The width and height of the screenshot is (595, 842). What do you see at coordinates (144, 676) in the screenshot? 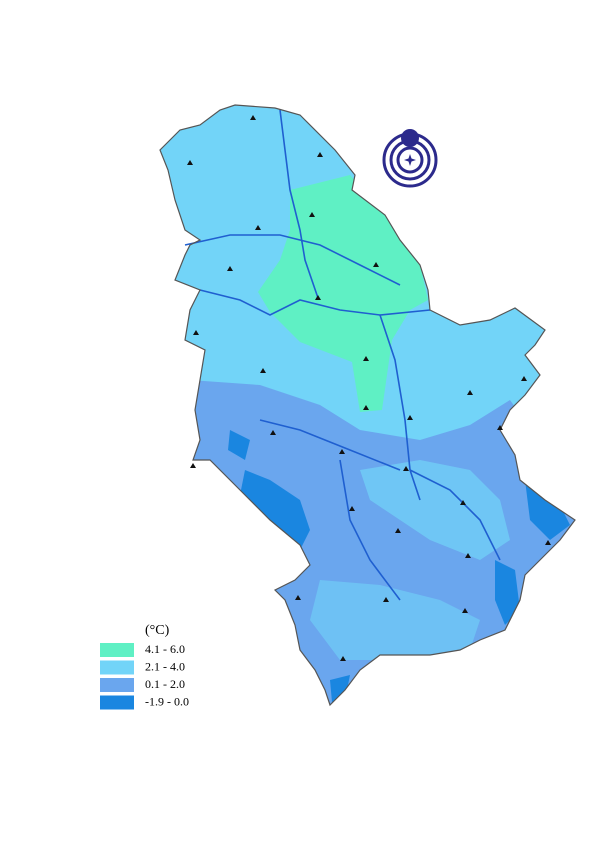
I see `legend: 4.1 - 6.0 2.1 - 4.0 0.1 - 2.0 -1.9 - 0.0` at bounding box center [144, 676].